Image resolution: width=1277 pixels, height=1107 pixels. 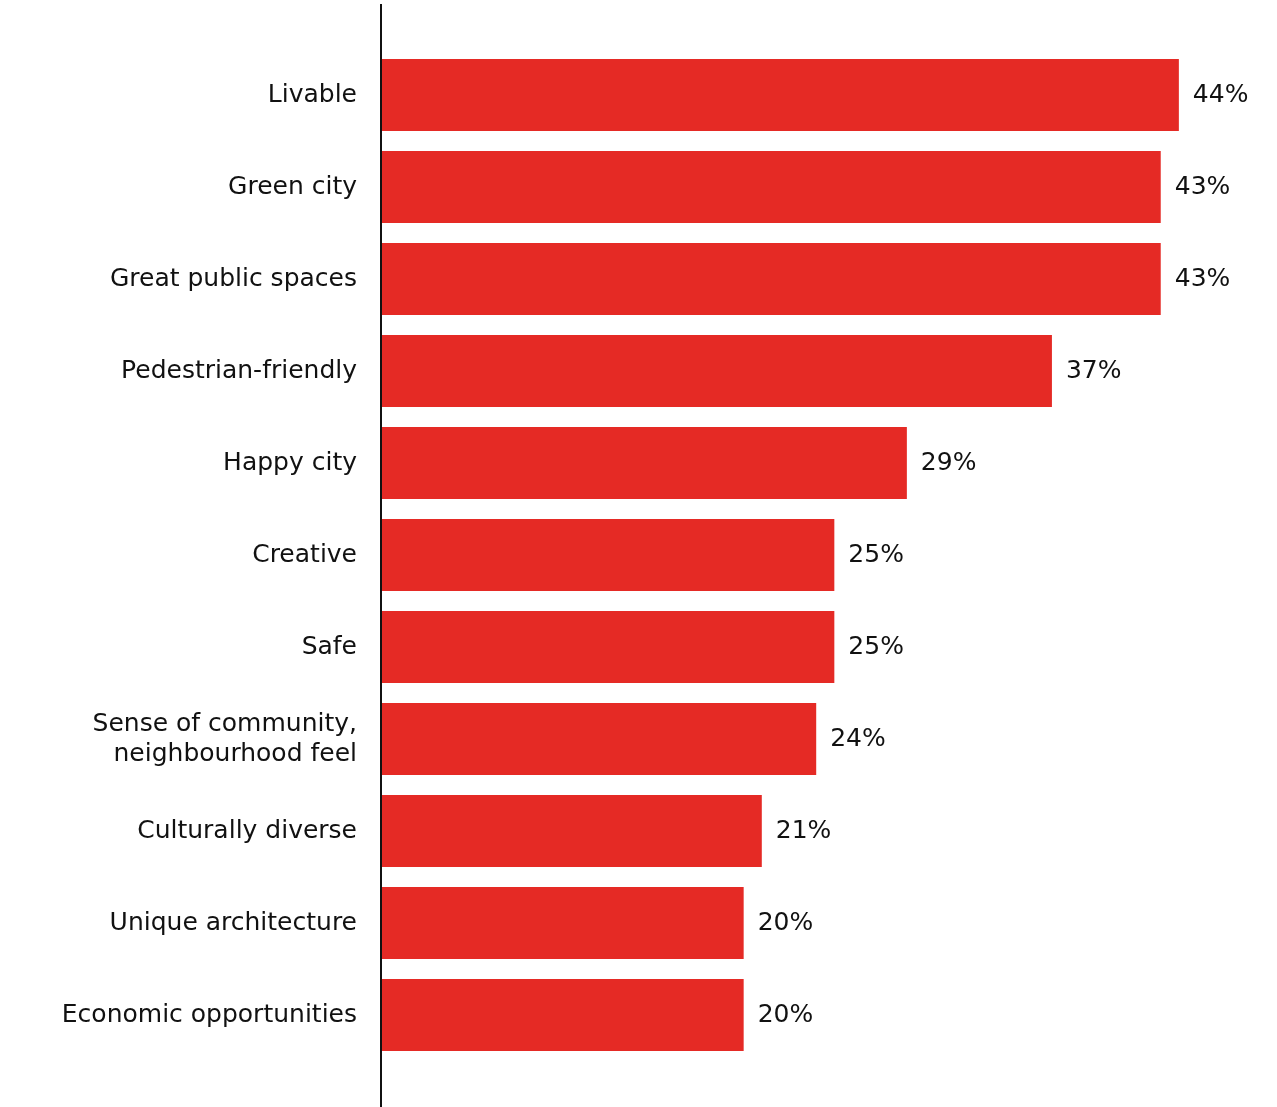 I want to click on y-tick-label: Pedestrian-friendly, so click(x=239, y=369).